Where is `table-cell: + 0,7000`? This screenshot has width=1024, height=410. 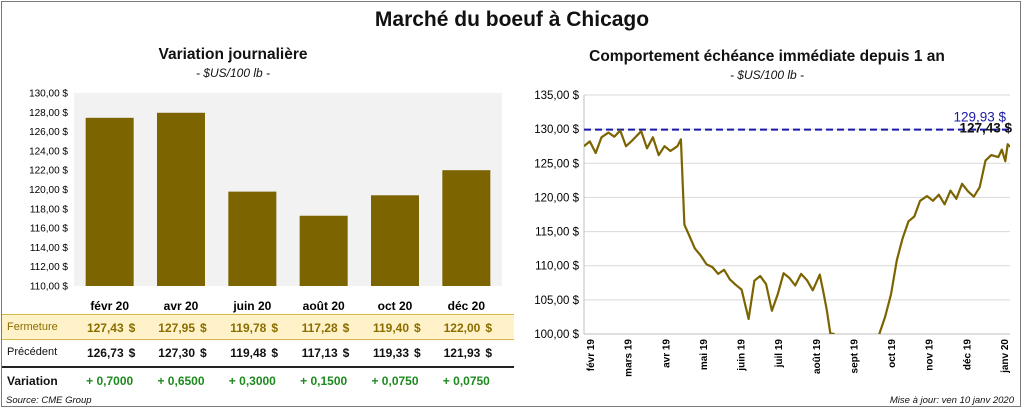
table-cell: + 0,7000 is located at coordinates (110, 381).